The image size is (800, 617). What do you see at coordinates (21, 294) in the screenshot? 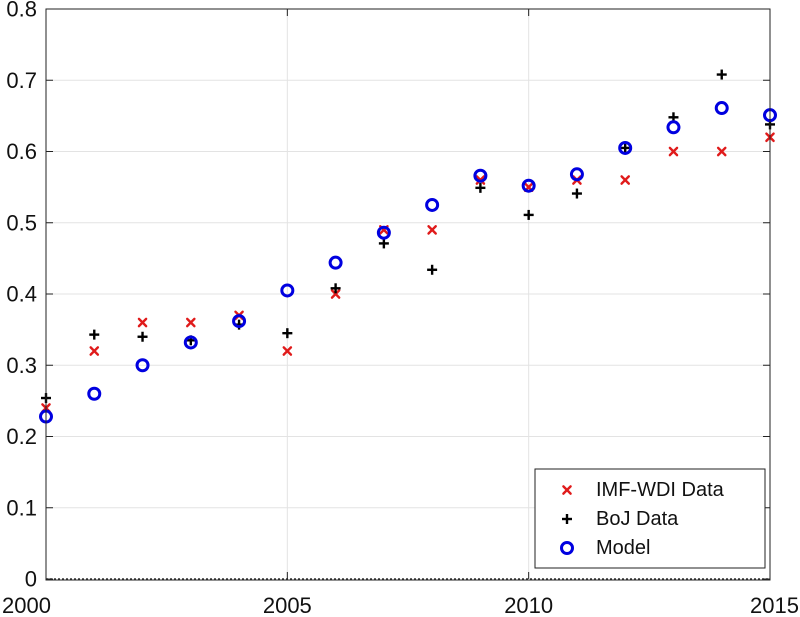
I see `y-tick-label: 0.4` at bounding box center [21, 294].